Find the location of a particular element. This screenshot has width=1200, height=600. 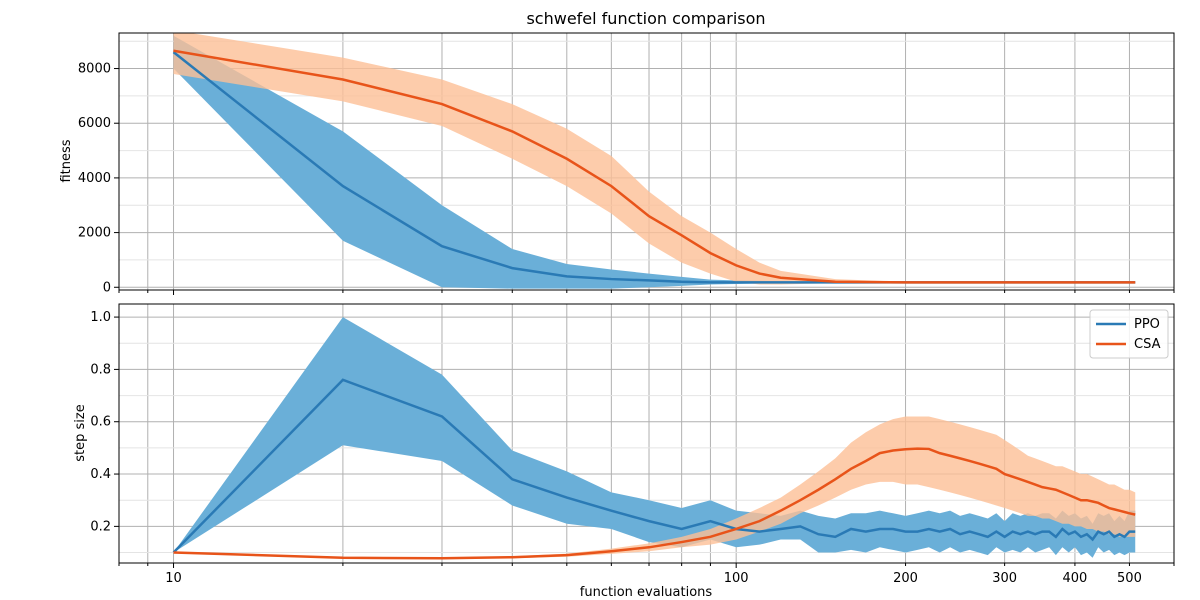

y-tick-label: 6000 is located at coordinates (94, 123).